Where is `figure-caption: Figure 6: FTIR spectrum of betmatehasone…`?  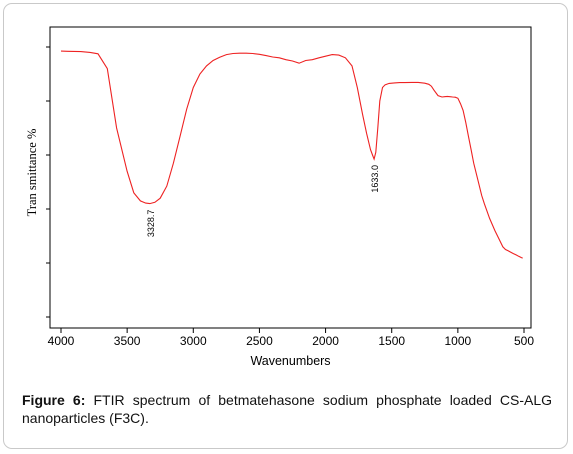 figure-caption: Figure 6: FTIR spectrum of betmatehasone… is located at coordinates (287, 409).